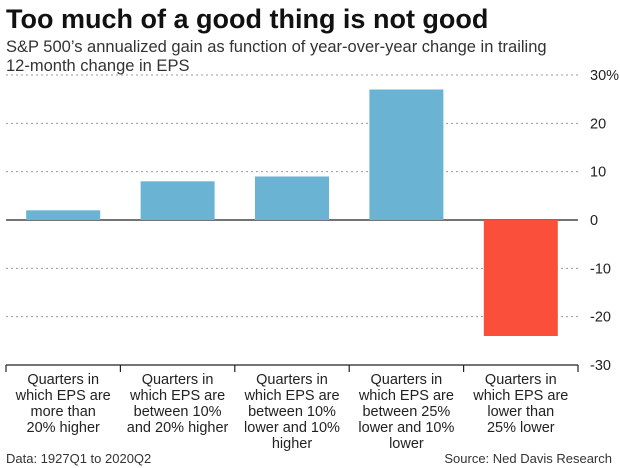 This screenshot has height=468, width=620. What do you see at coordinates (63, 412) in the screenshot?
I see `x-category-label-line: more than` at bounding box center [63, 412].